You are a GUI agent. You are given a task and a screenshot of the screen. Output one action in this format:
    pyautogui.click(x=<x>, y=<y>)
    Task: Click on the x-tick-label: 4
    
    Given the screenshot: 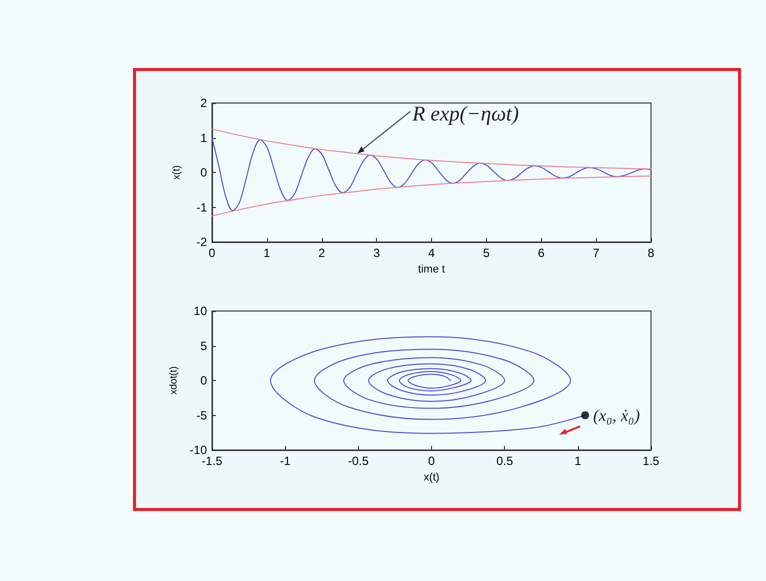 What is the action you would take?
    pyautogui.click(x=432, y=253)
    